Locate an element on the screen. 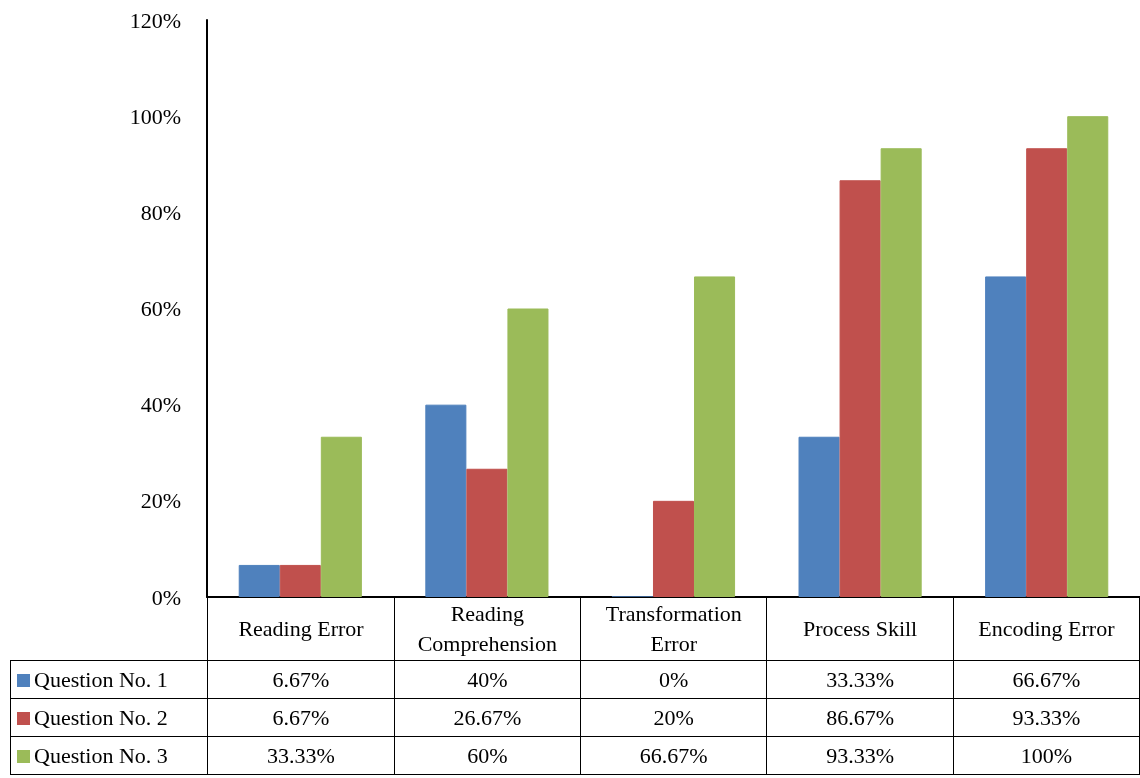 This screenshot has height=778, width=1140. y-tick-label: 60% is located at coordinates (160, 308).